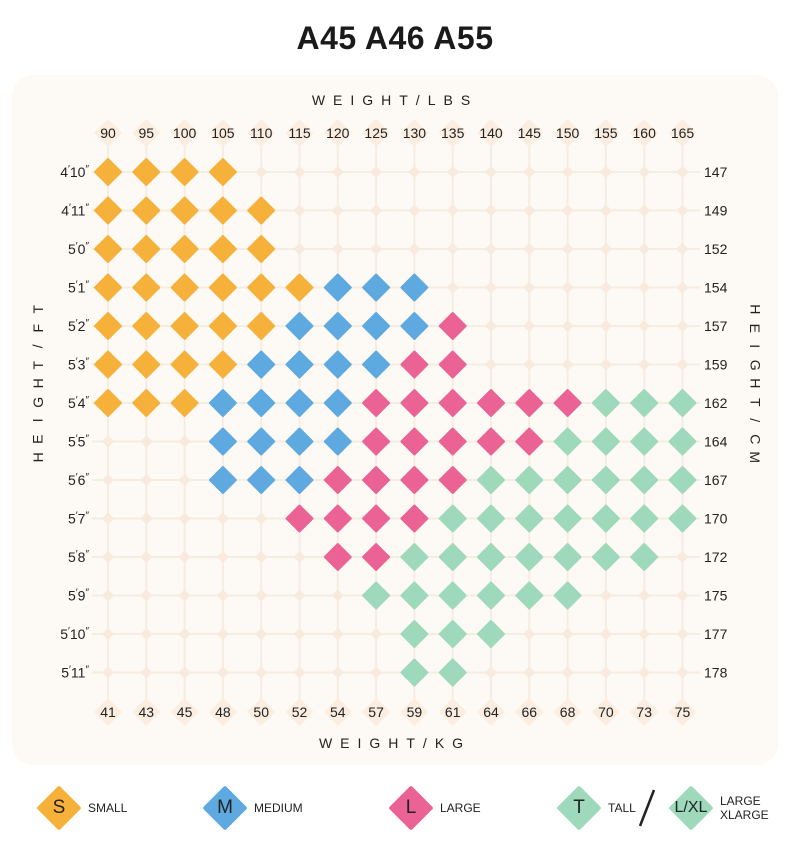 This screenshot has height=856, width=790. Describe the element at coordinates (252, 808) in the screenshot. I see `legend-item-medium: M MEDIUM` at that location.